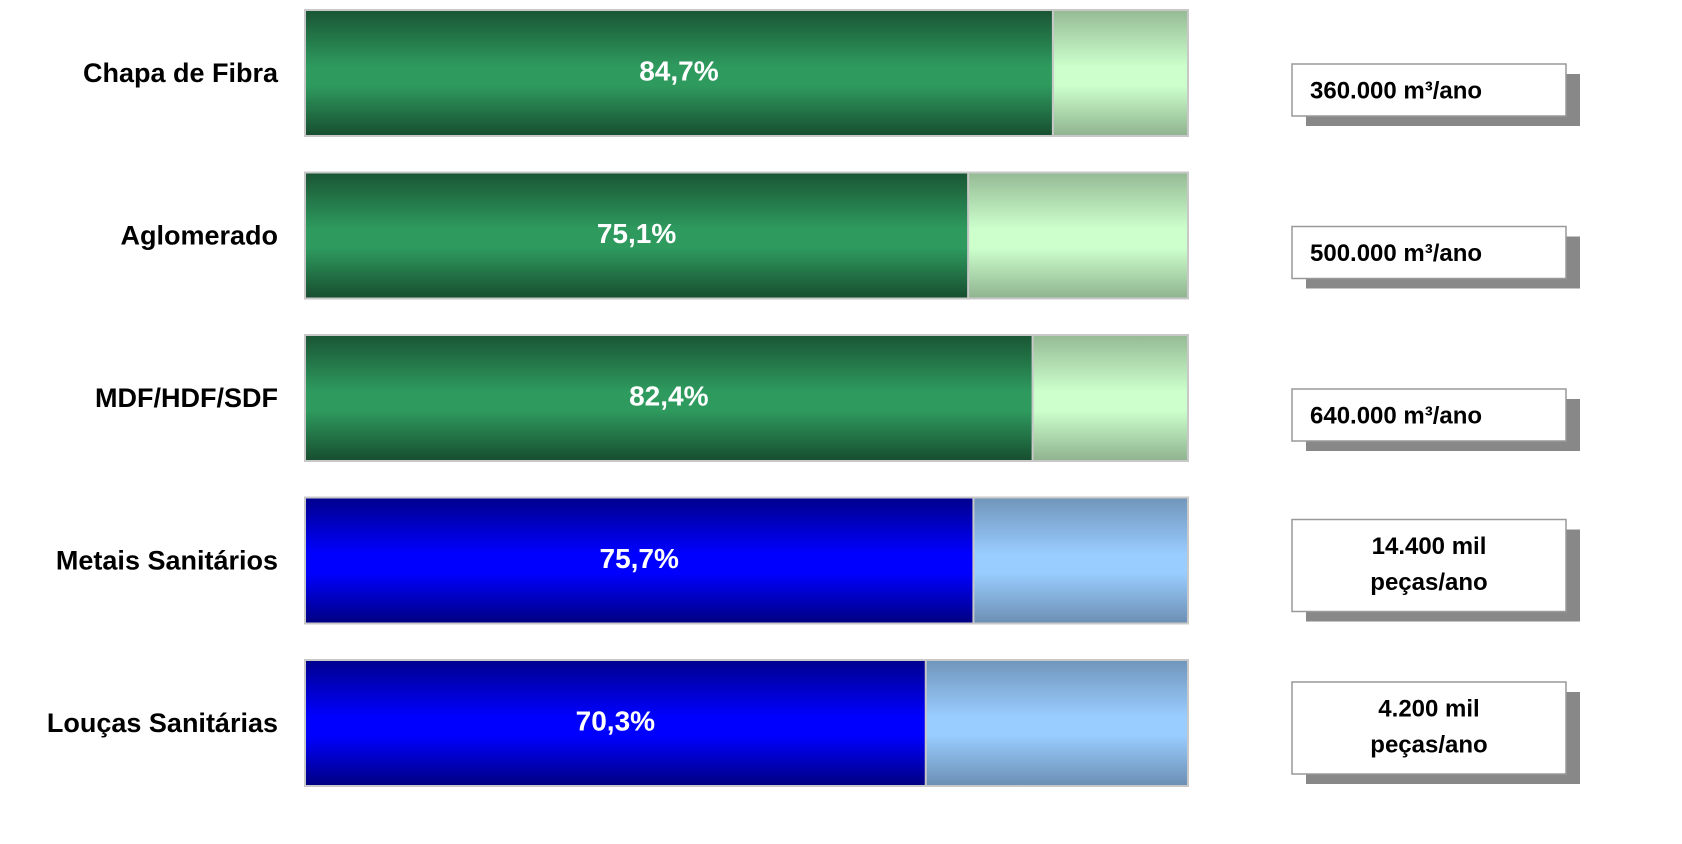 Image resolution: width=1682 pixels, height=844 pixels. What do you see at coordinates (678, 70) in the screenshot?
I see `value-label: 84,7%` at bounding box center [678, 70].